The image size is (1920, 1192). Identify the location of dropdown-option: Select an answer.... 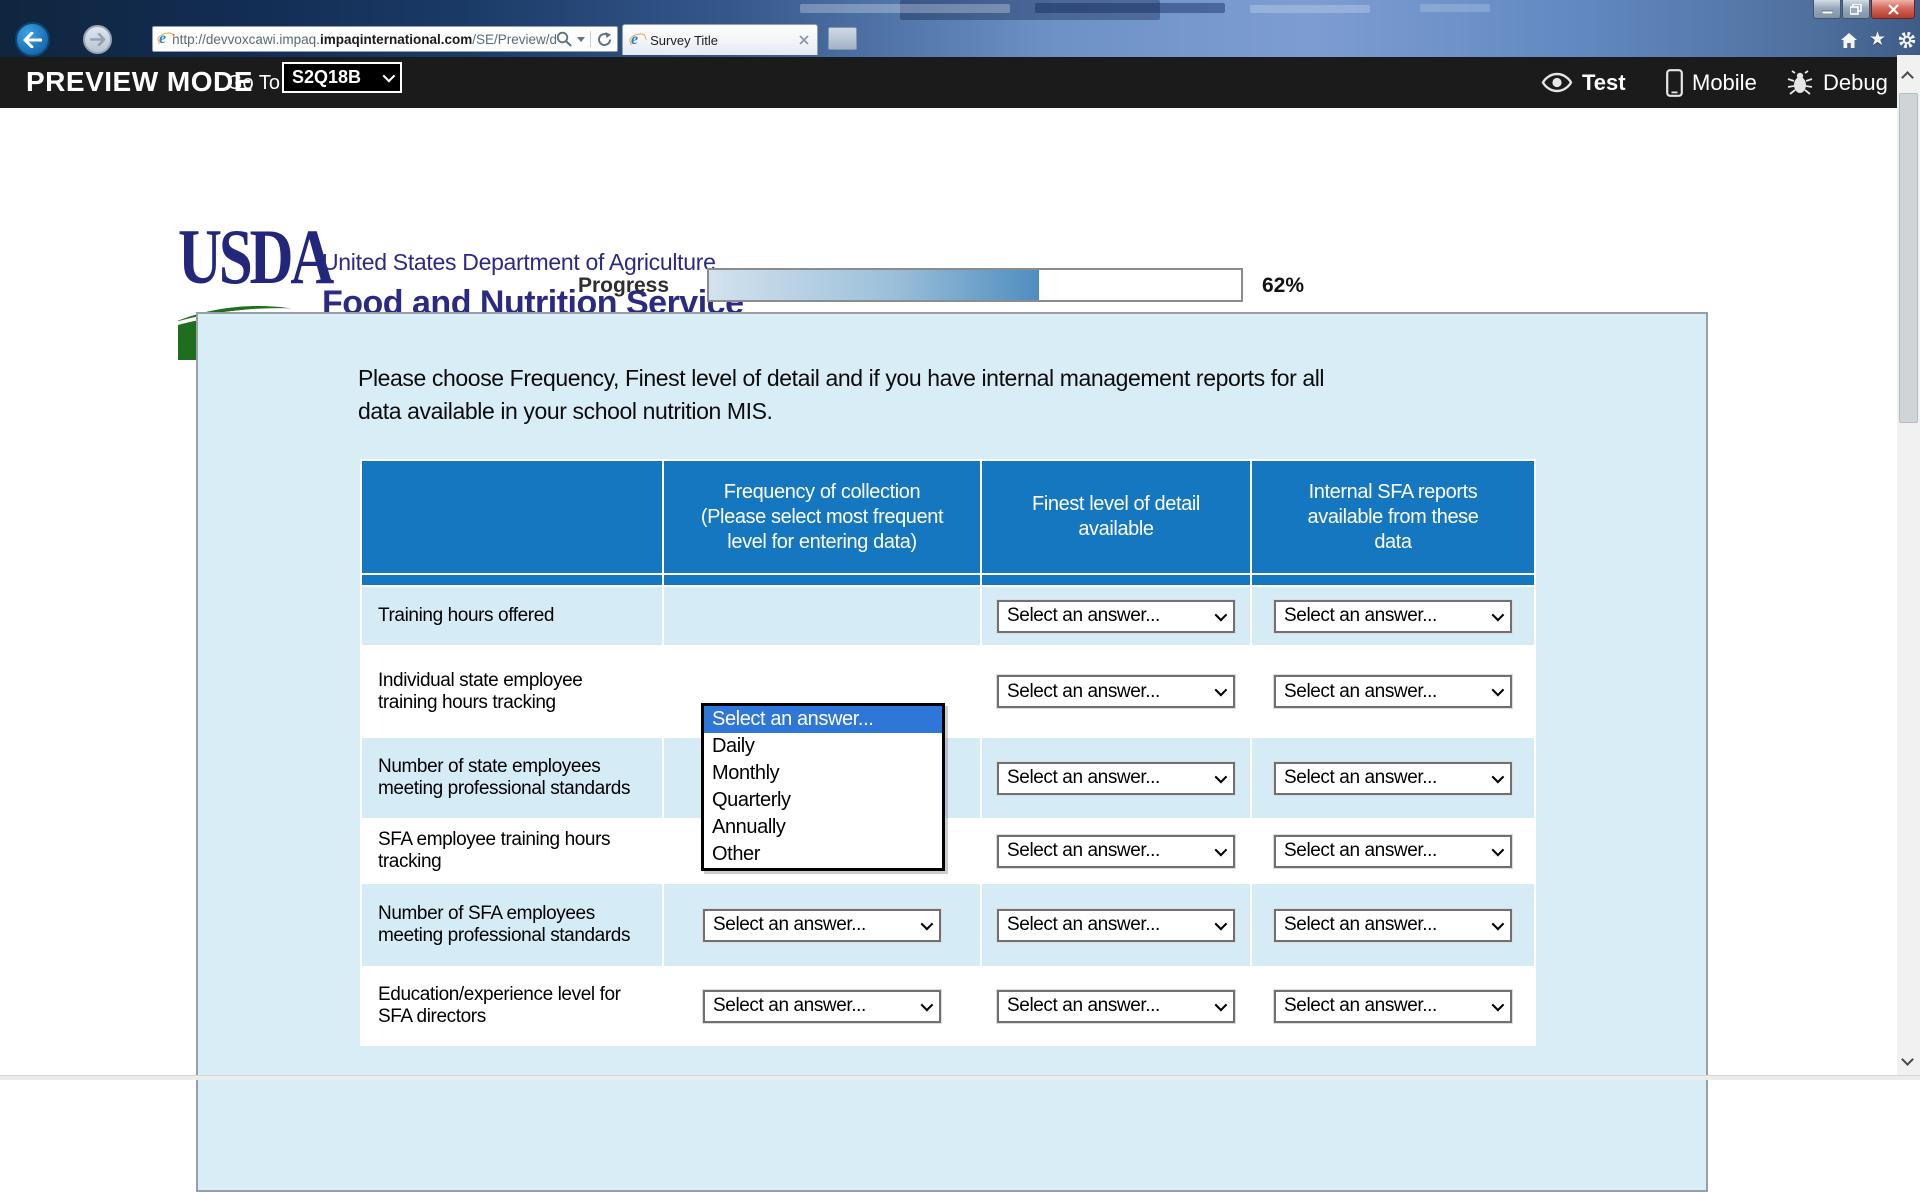
(823, 719).